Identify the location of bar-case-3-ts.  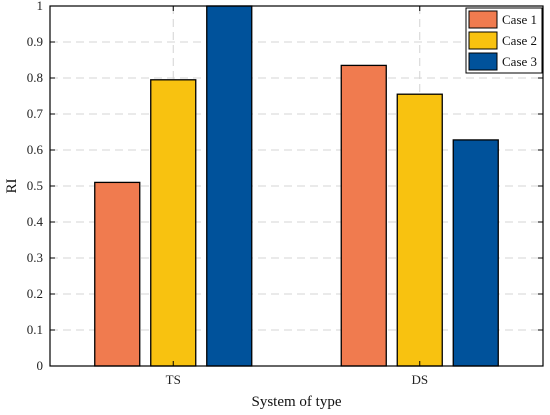
(229, 186).